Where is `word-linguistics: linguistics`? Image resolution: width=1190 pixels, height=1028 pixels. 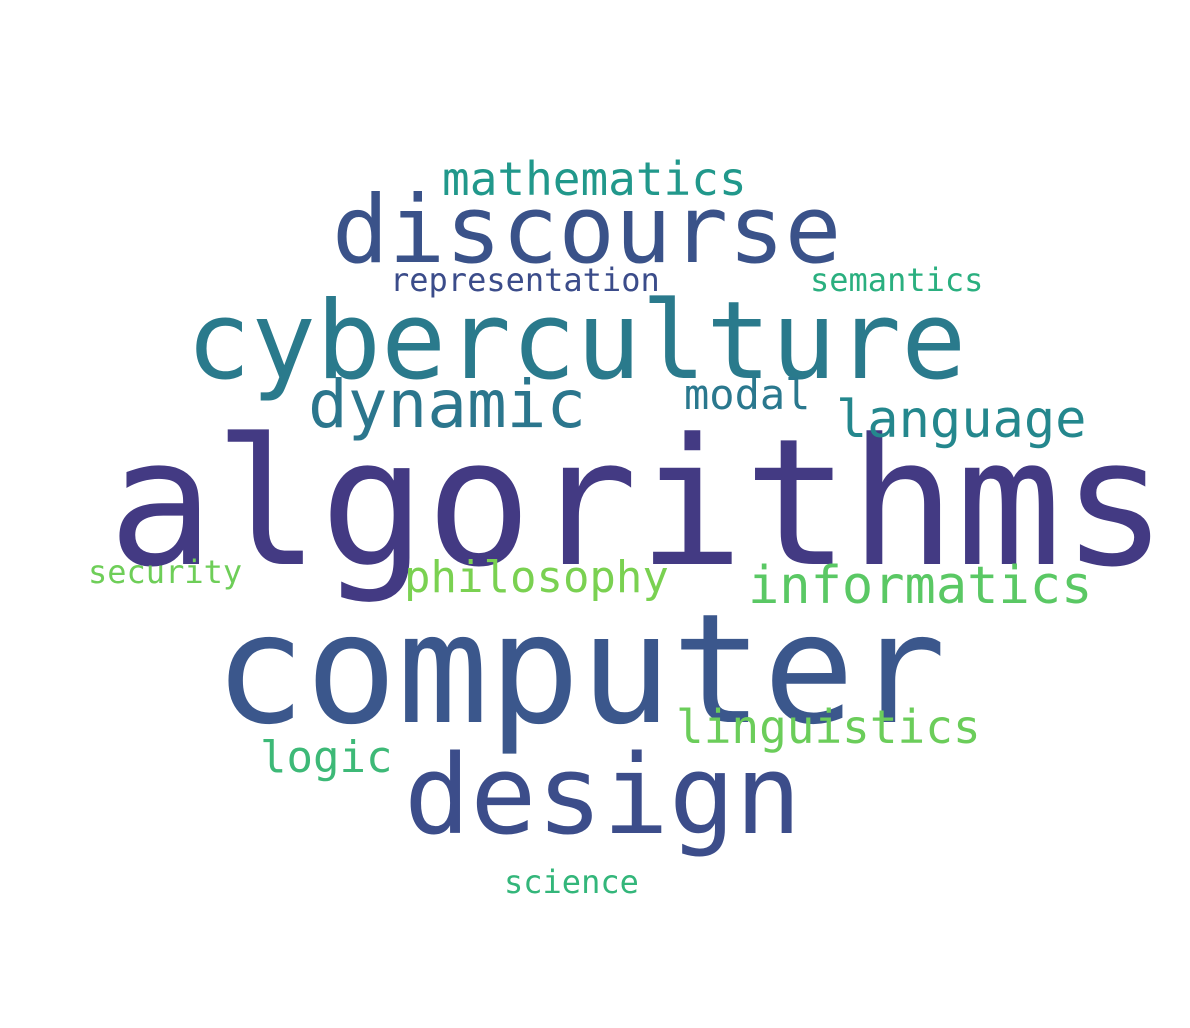
word-linguistics: linguistics is located at coordinates (828, 727).